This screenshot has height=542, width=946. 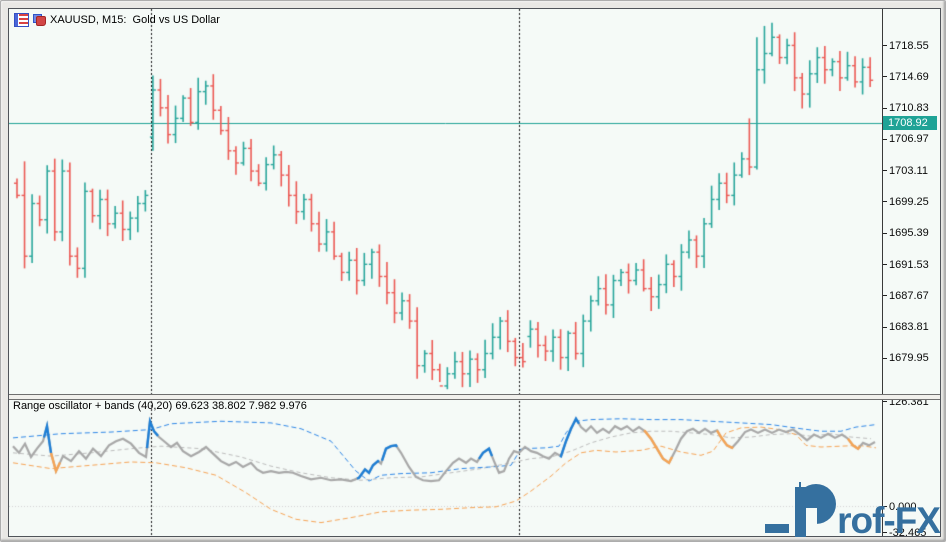 What do you see at coordinates (906, 233) in the screenshot?
I see `axis-tick-label: 1695.39` at bounding box center [906, 233].